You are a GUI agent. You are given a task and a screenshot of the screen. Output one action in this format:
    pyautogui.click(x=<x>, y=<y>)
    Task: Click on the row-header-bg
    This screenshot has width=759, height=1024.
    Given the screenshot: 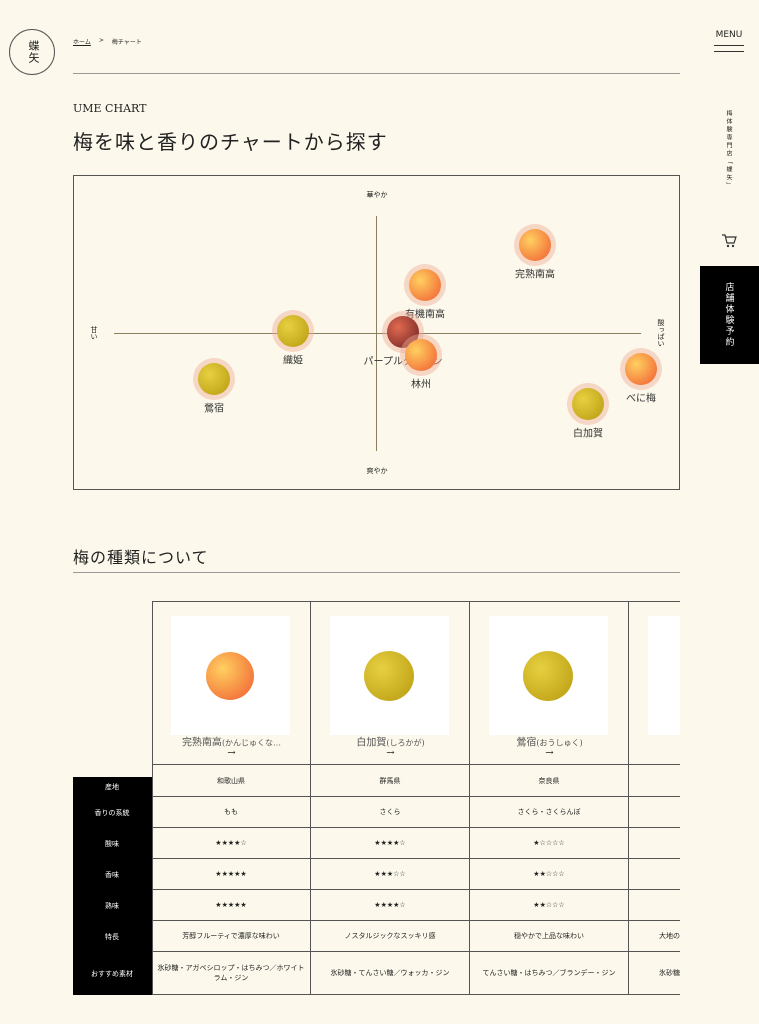 What is the action you would take?
    pyautogui.click(x=112, y=886)
    